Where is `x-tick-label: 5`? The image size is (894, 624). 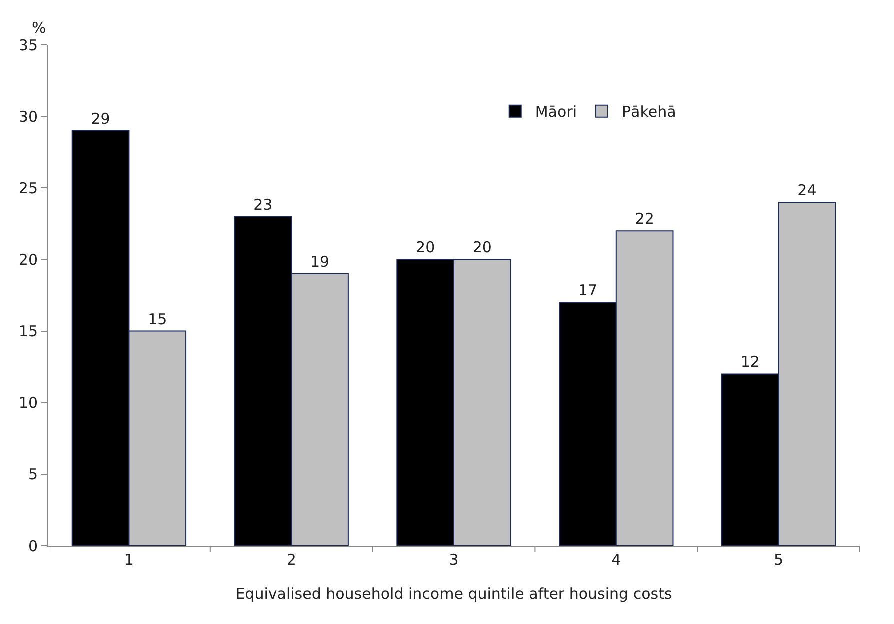
x-tick-label: 5 is located at coordinates (779, 560).